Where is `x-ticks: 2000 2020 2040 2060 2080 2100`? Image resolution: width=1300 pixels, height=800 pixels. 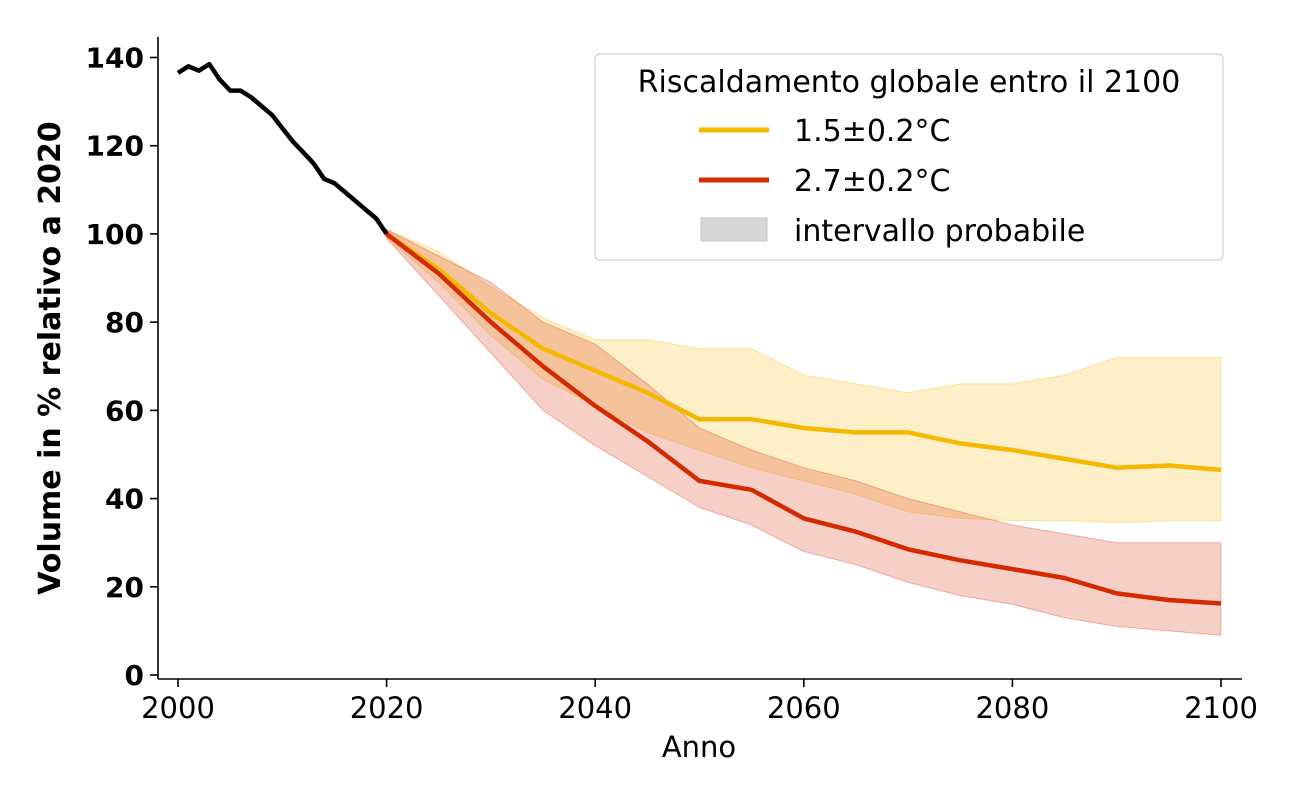
x-ticks: 2000 2020 2040 2060 2080 2100 is located at coordinates (699, 702).